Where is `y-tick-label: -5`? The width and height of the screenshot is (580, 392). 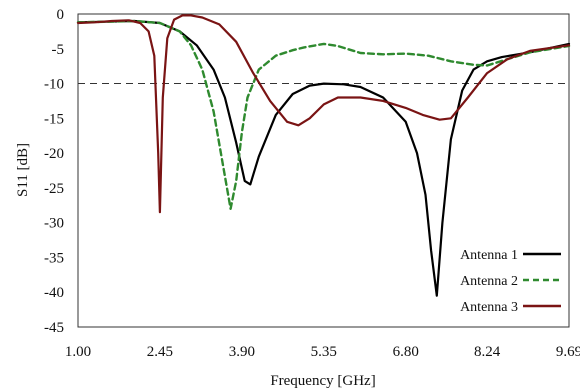 y-tick-label: -5 is located at coordinates (58, 50).